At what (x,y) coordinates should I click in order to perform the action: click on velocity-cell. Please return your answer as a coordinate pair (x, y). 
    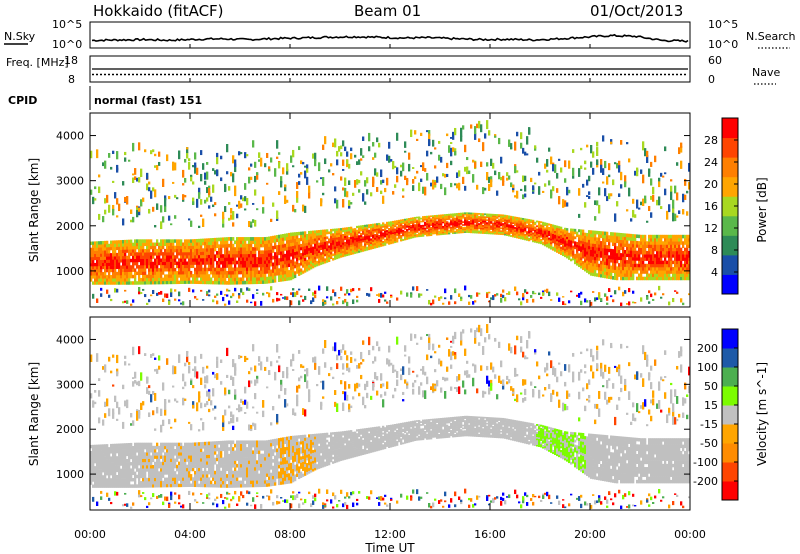
    Looking at the image, I should click on (101, 464).